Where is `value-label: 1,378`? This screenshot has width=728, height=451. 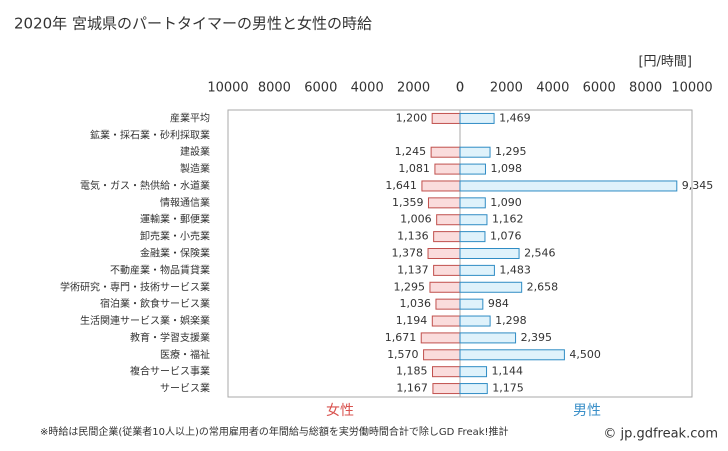 value-label: 1,378 is located at coordinates (408, 253).